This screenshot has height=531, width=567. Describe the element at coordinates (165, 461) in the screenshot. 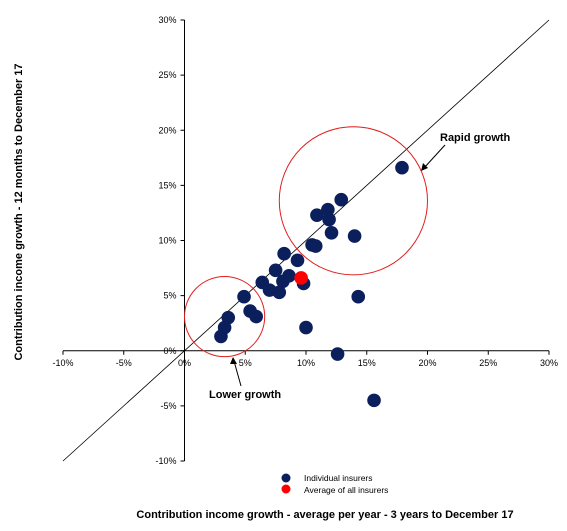

I see `y-tick-label: -10%` at that location.